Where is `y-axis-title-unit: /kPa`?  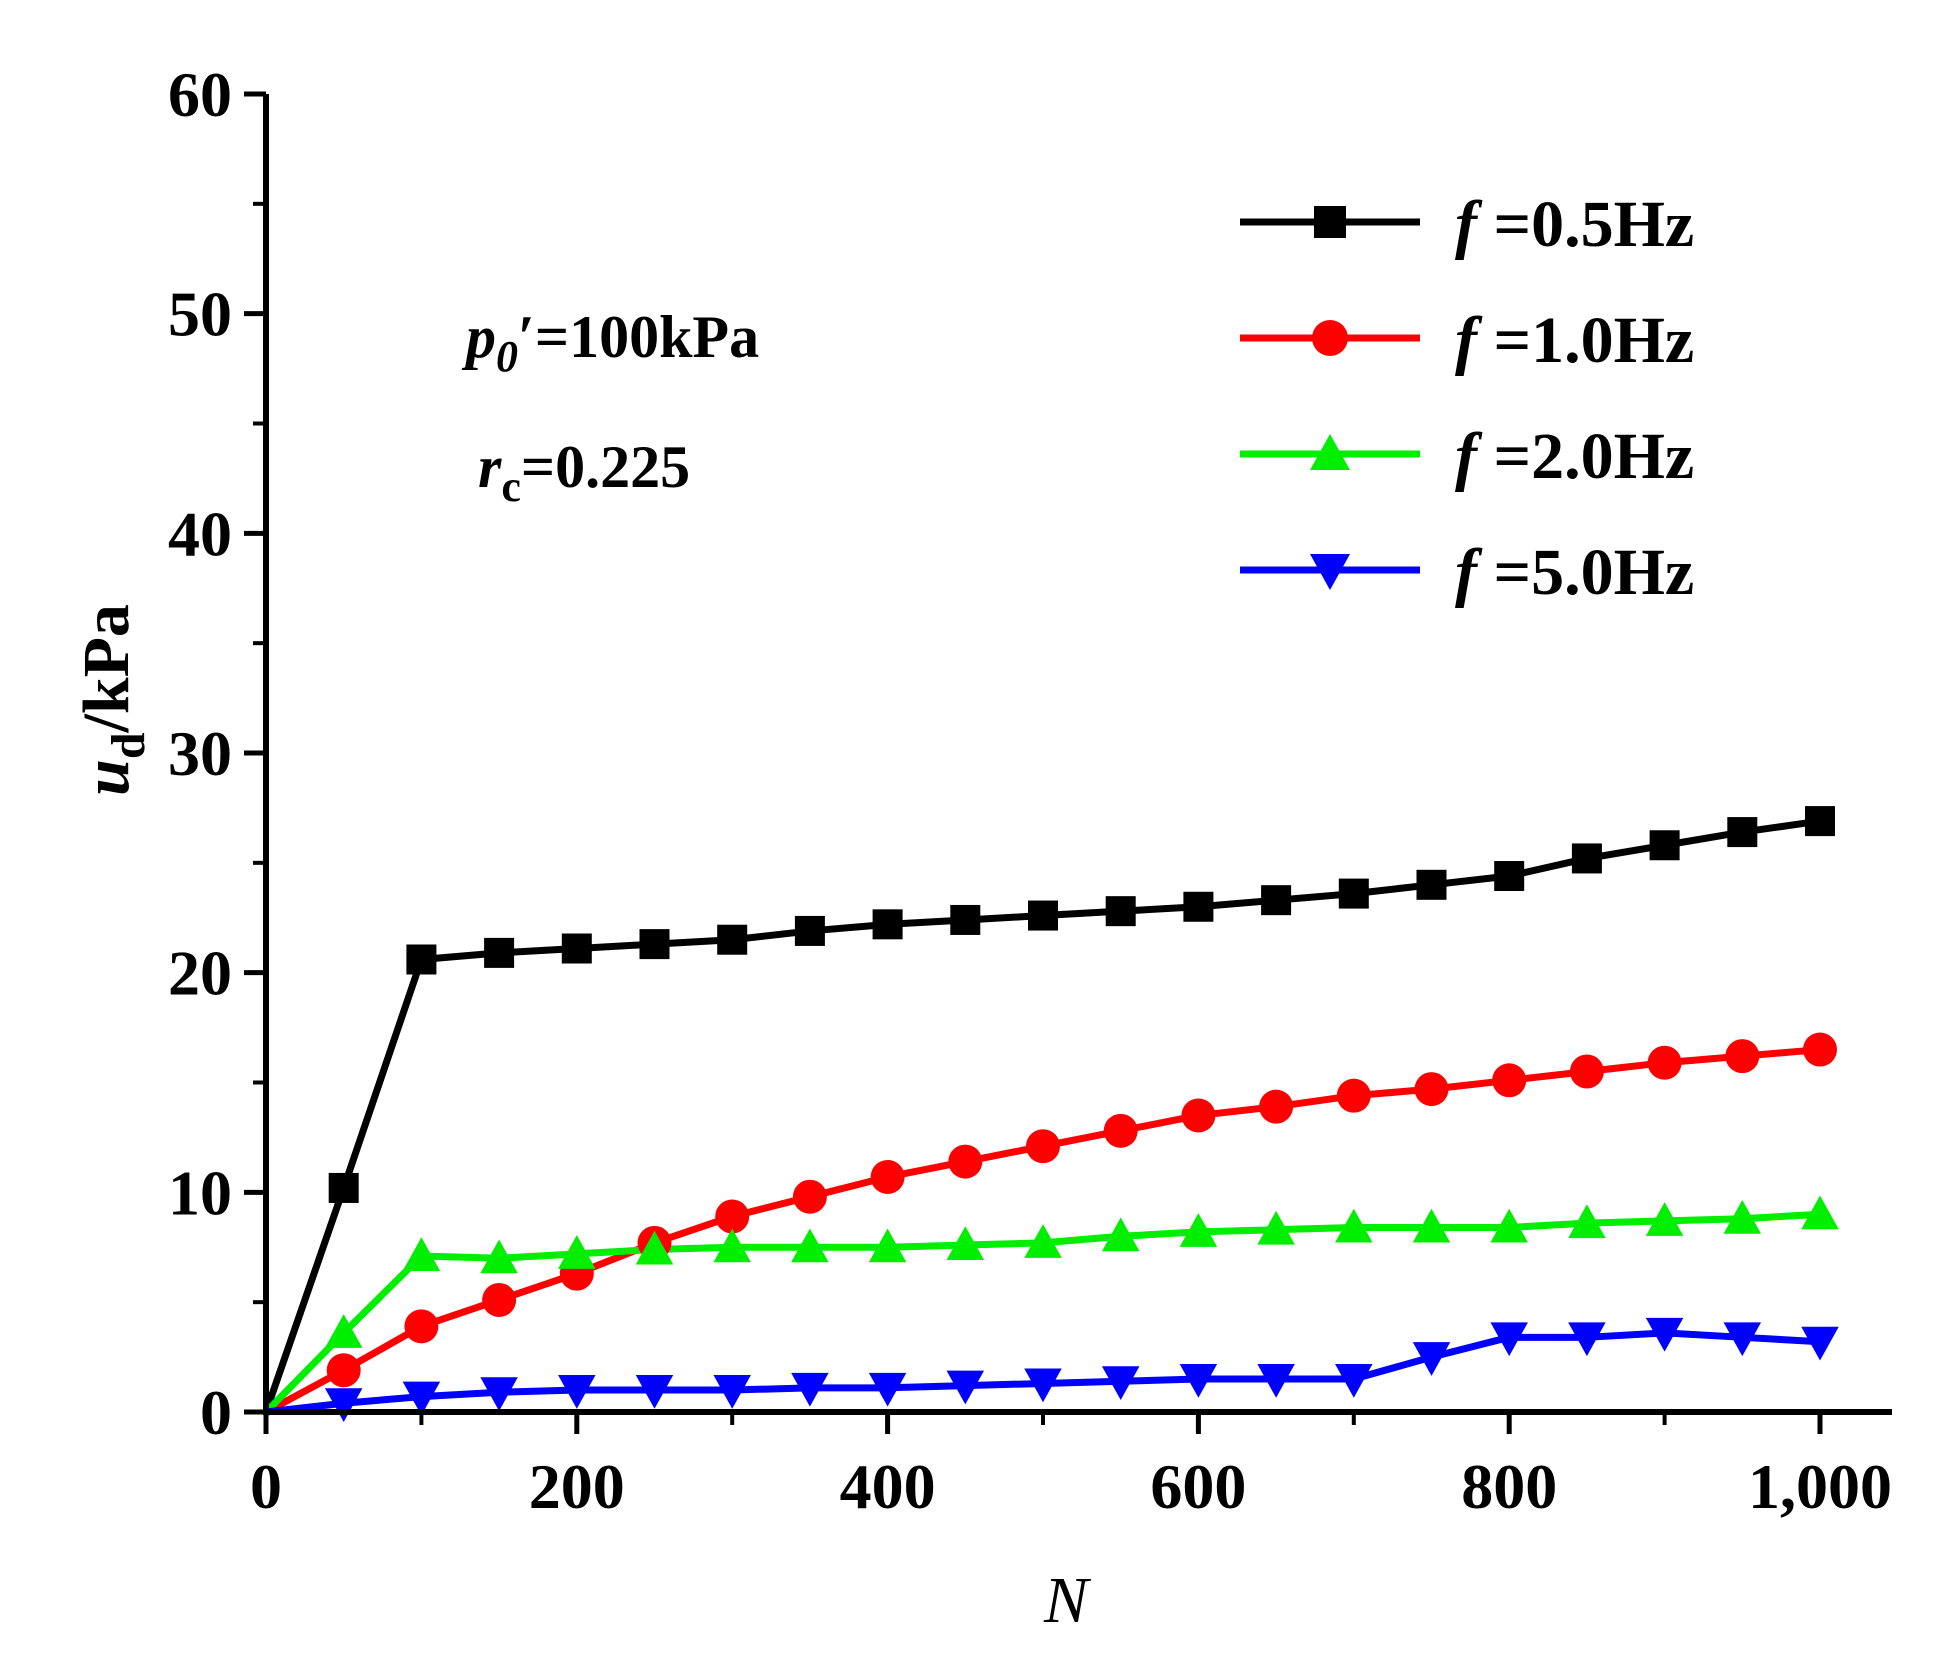
y-axis-title-unit: /kPa is located at coordinates (106, 668).